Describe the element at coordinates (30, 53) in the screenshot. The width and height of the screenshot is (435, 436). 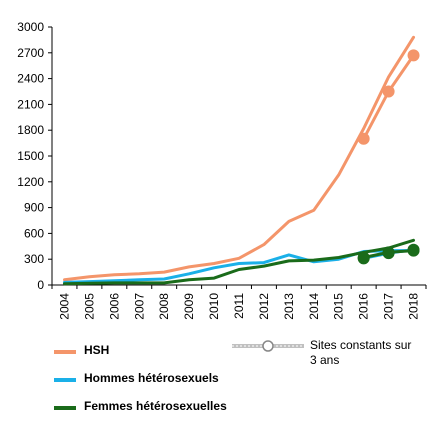
I see `y-tick-label: 2700` at that location.